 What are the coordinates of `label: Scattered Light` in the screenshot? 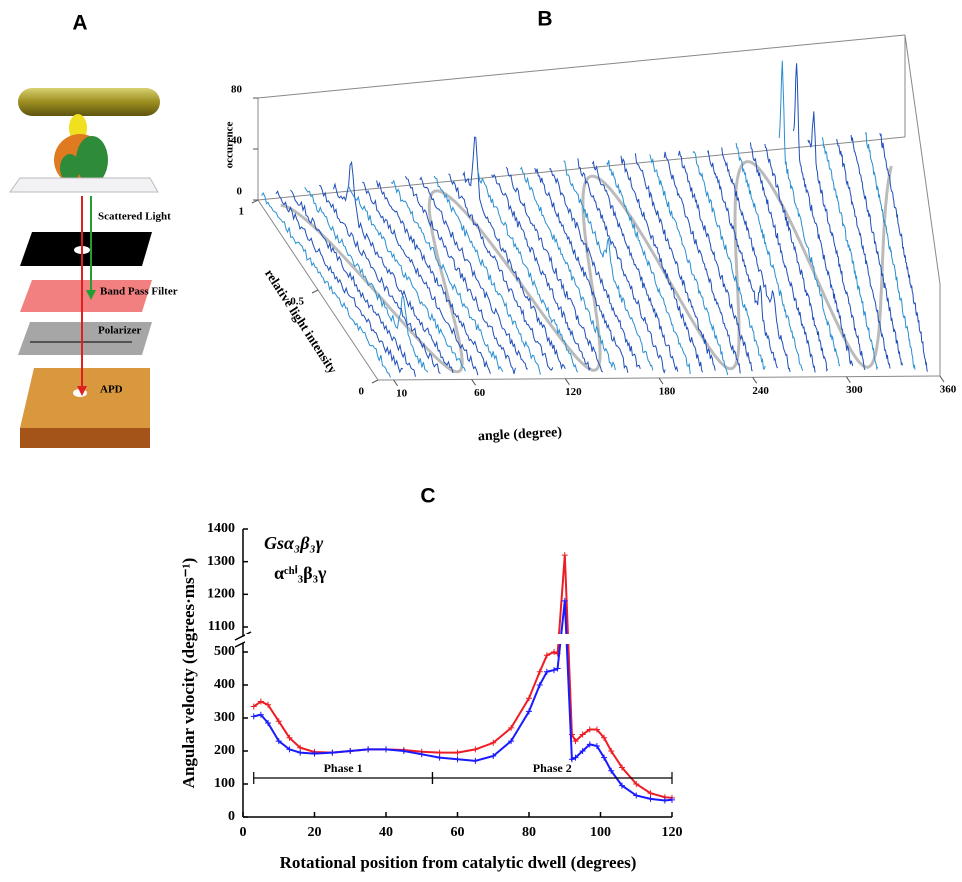 It's located at (134, 217).